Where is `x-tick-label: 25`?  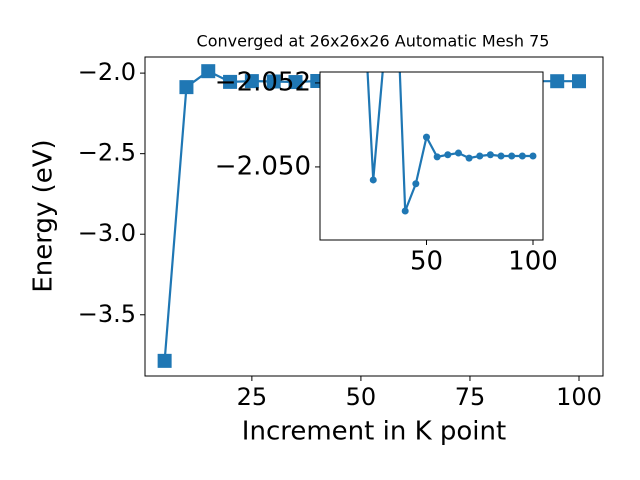
x-tick-label: 25 is located at coordinates (252, 397).